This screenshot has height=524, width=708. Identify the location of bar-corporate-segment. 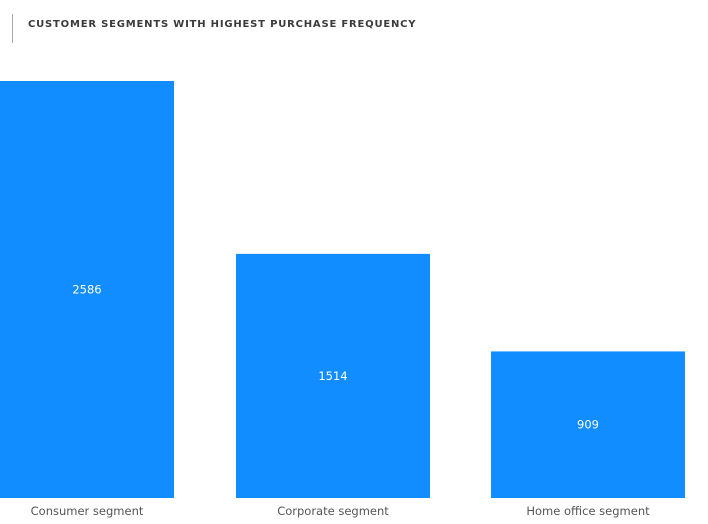
(333, 375).